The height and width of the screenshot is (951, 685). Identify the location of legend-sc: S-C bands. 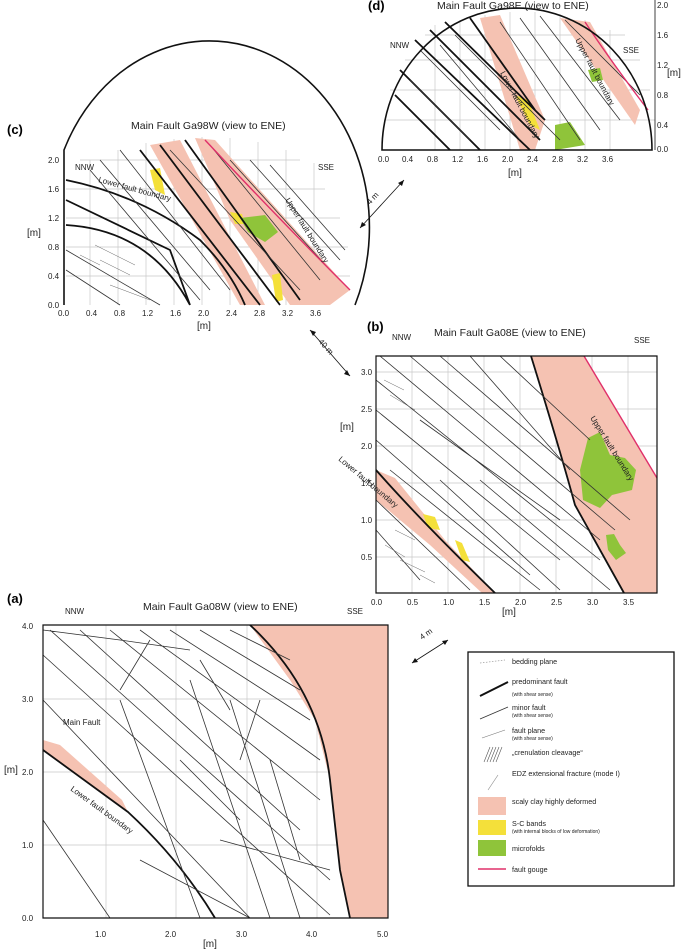
(529, 823).